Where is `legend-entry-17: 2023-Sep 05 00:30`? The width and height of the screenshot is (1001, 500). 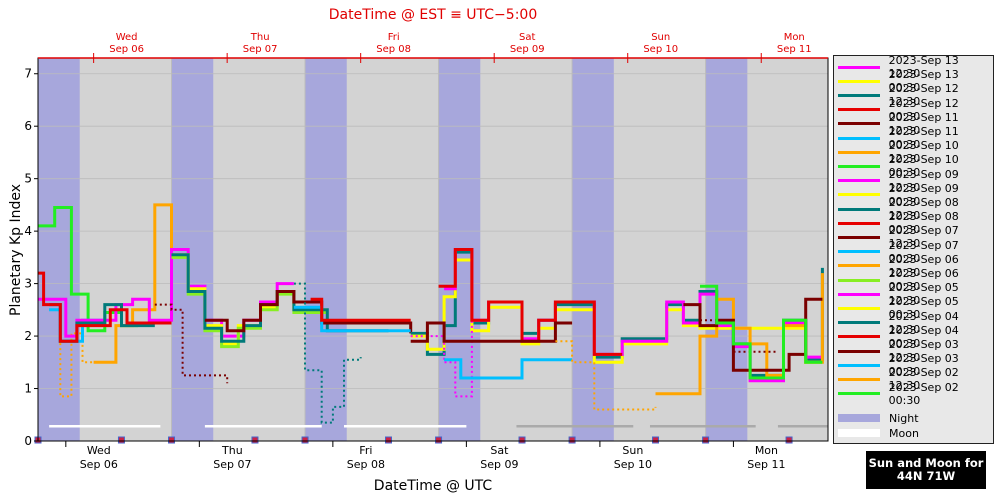
legend-entry-17: 2023-Sep 05 00:30 is located at coordinates (915, 308).